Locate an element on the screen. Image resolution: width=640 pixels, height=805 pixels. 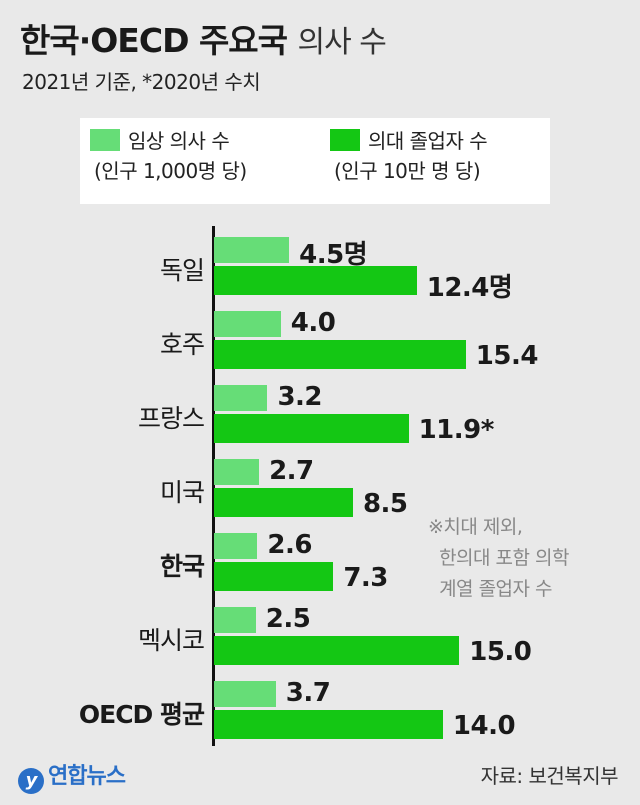
legend-sub-graduates: (인구 10만 명 당) is located at coordinates (407, 171).